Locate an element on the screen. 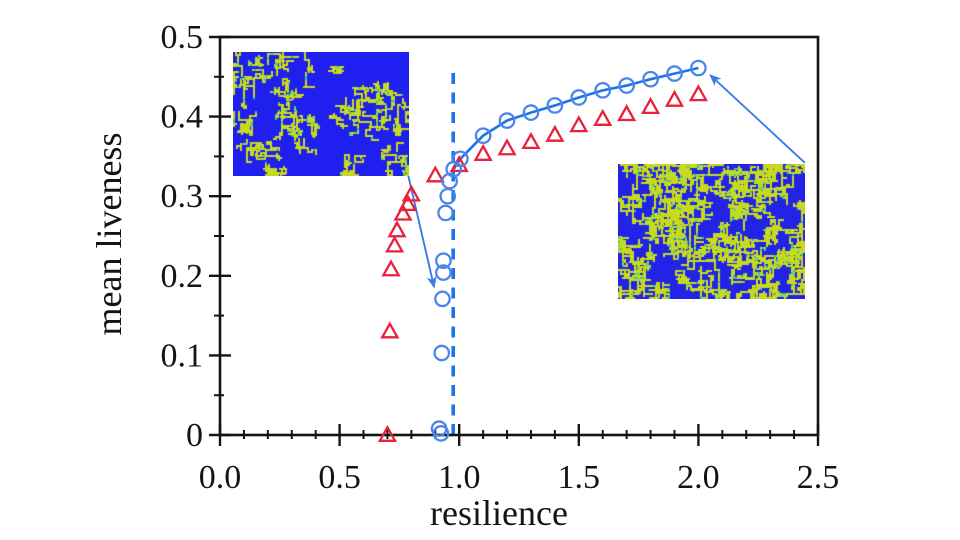  x-tick-label: 1.0 is located at coordinates (459, 477).